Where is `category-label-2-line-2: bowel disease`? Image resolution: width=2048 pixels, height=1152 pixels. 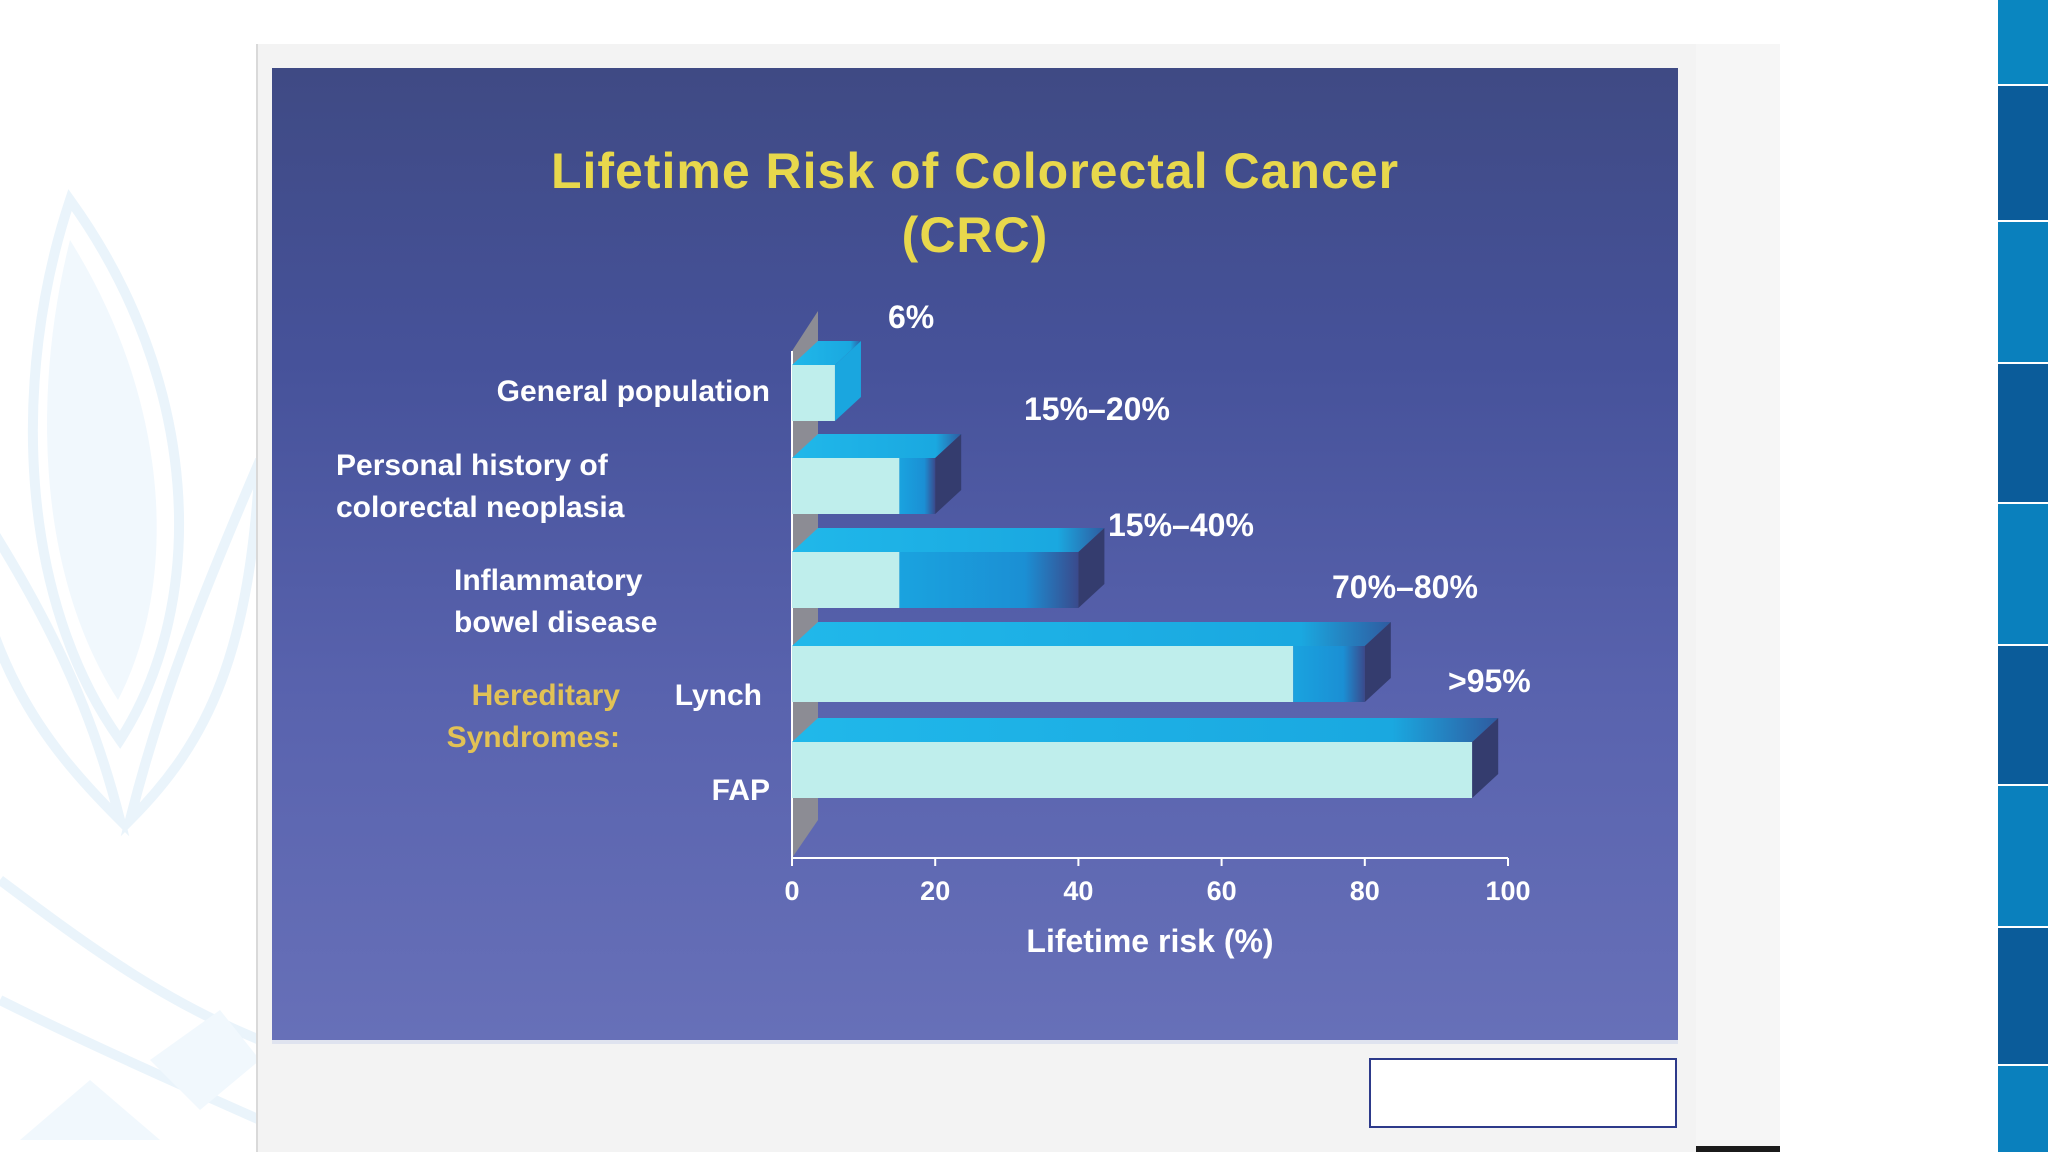
category-label-2-line-2: bowel disease is located at coordinates (555, 622).